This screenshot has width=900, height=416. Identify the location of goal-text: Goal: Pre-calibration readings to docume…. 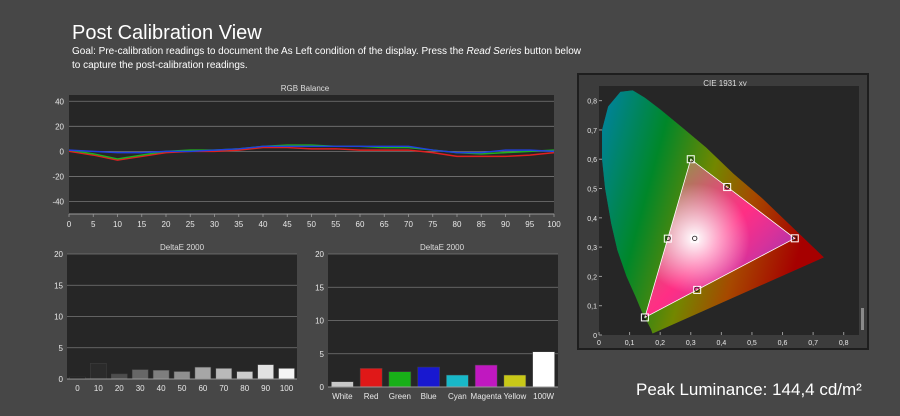
(332, 59).